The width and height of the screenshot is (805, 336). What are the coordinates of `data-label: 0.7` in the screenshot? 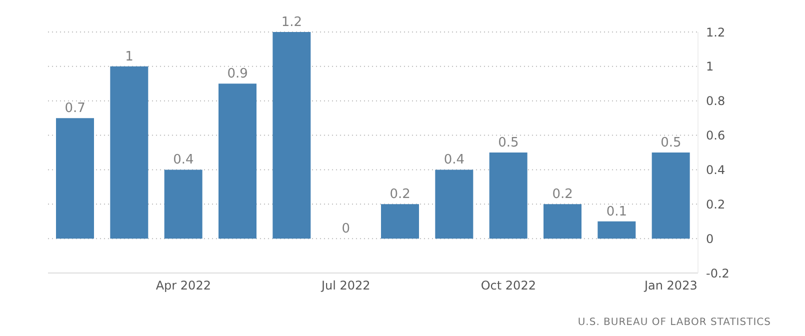 It's located at (75, 108).